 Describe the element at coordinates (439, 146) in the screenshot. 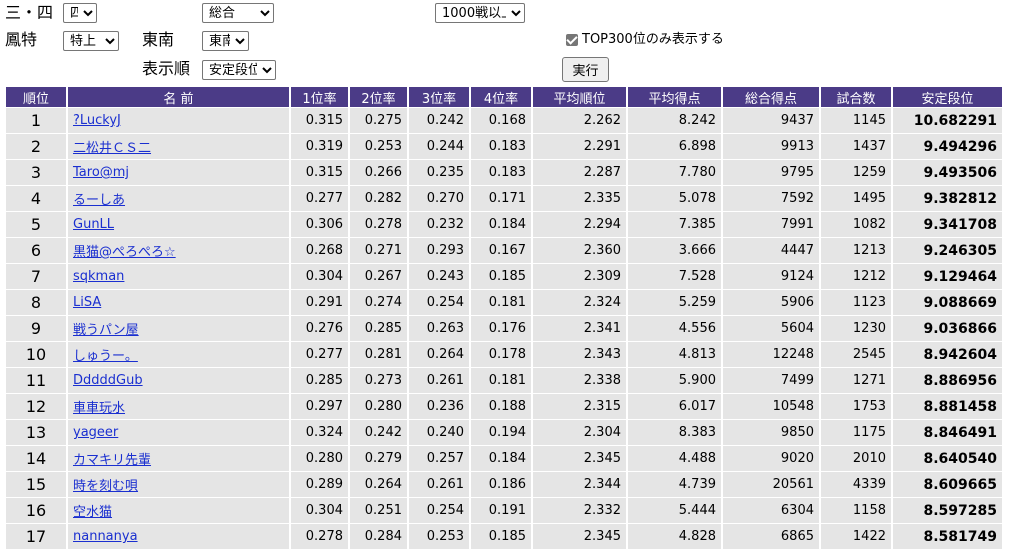

I see `third-rate-cell: 0.244` at that location.